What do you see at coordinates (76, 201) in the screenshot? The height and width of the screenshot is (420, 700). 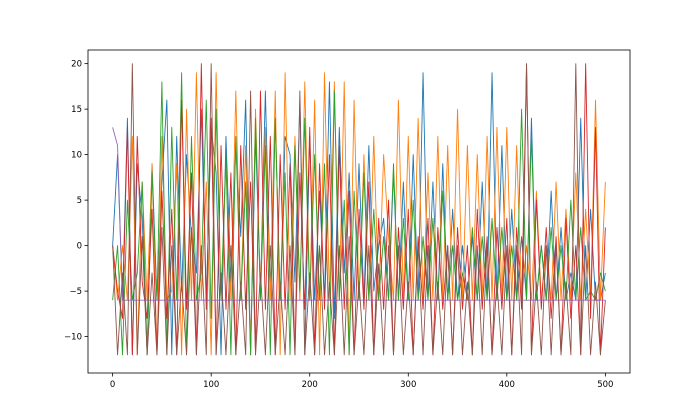 I see `y-axis: −10 −5 0 5 10 15 20` at bounding box center [76, 201].